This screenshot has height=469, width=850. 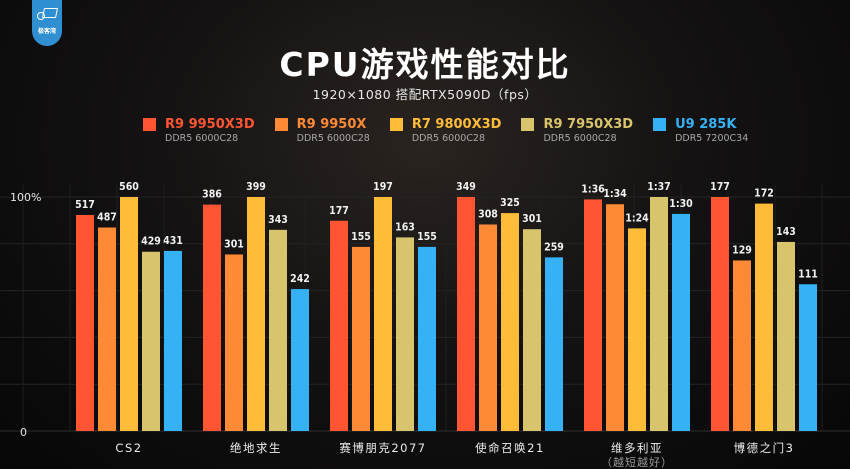 I want to click on bar-value-label: 1:30, so click(x=681, y=204).